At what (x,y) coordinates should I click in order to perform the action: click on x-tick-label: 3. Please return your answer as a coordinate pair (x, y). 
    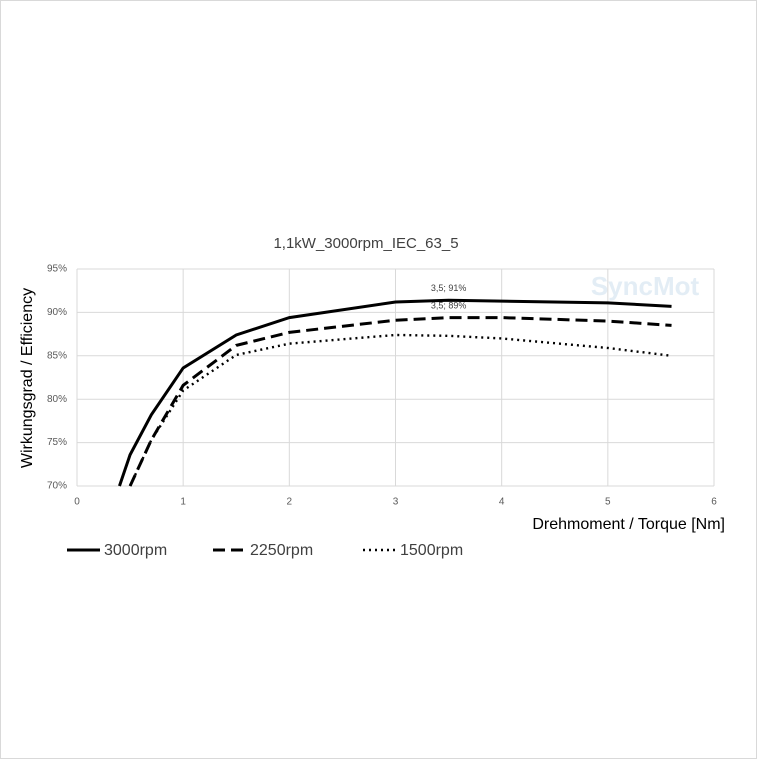
    Looking at the image, I should click on (396, 502).